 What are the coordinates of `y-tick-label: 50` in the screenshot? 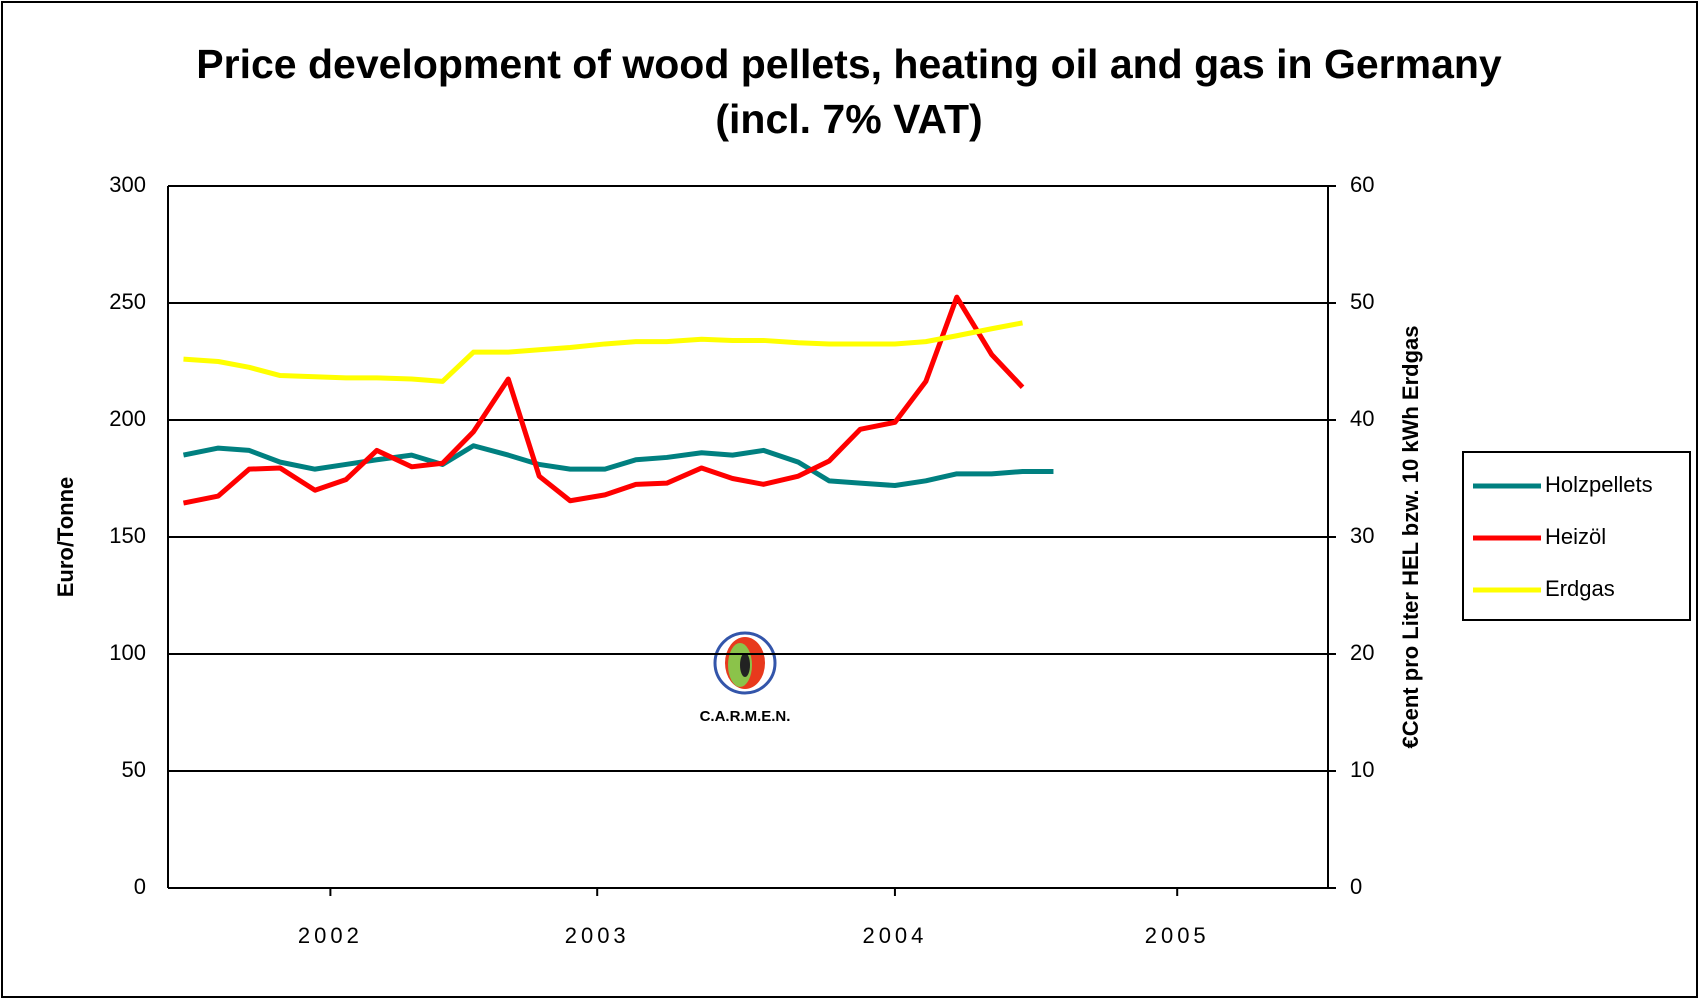 It's located at (134, 769).